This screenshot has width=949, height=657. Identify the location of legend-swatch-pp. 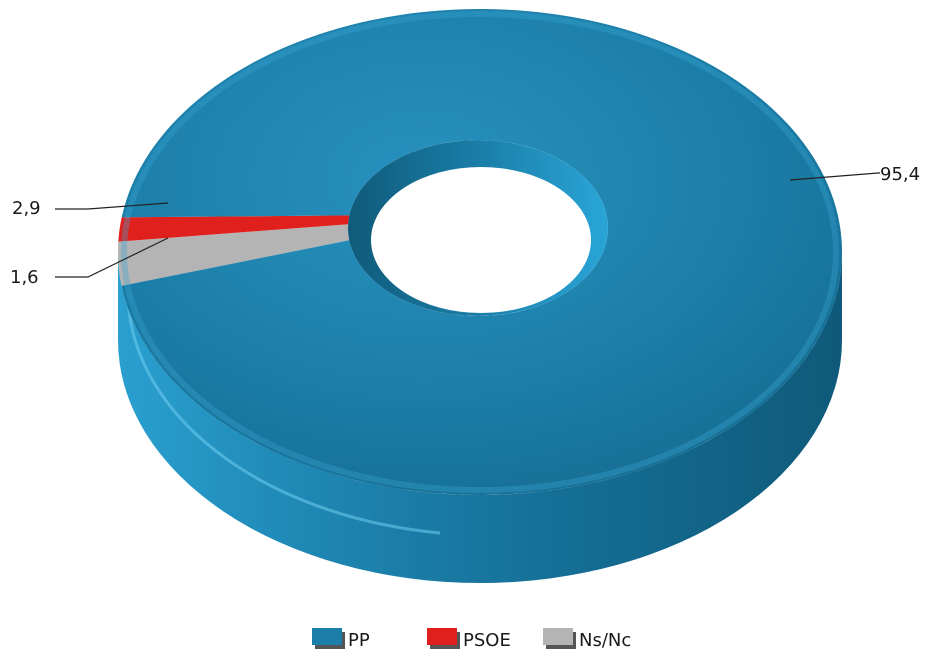
(327, 636).